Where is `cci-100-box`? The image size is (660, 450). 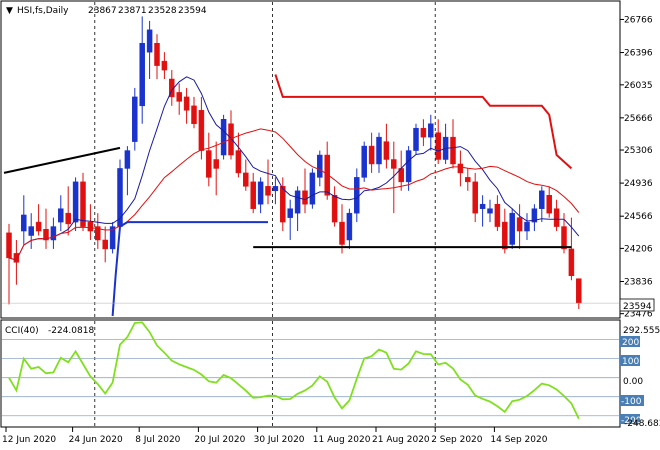 cci-100-box is located at coordinates (630, 360).